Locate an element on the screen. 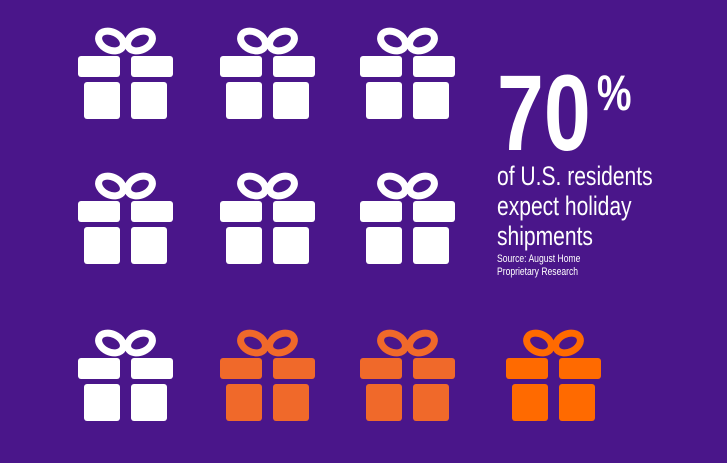 The width and height of the screenshot is (727, 463). source-line: Source: August Home is located at coordinates (539, 259).